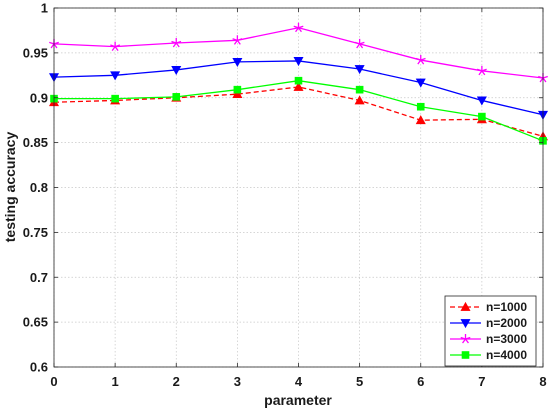 The width and height of the screenshot is (550, 413). I want to click on y-tick-label: 0.95, so click(35, 52).